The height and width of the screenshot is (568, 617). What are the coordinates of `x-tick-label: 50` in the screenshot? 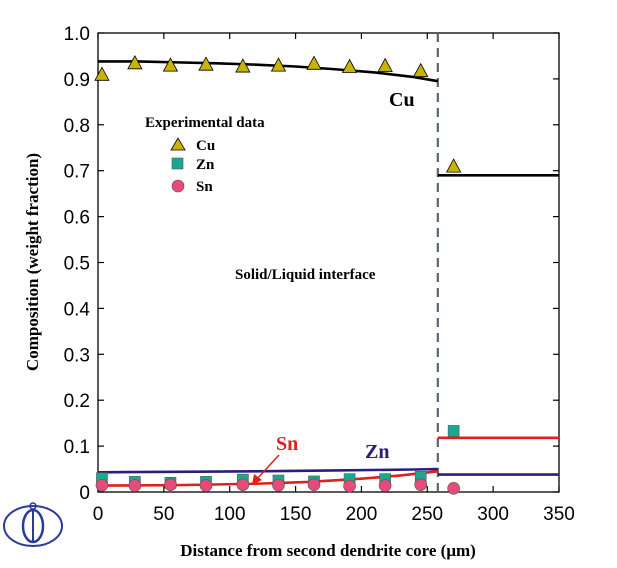 It's located at (163, 514).